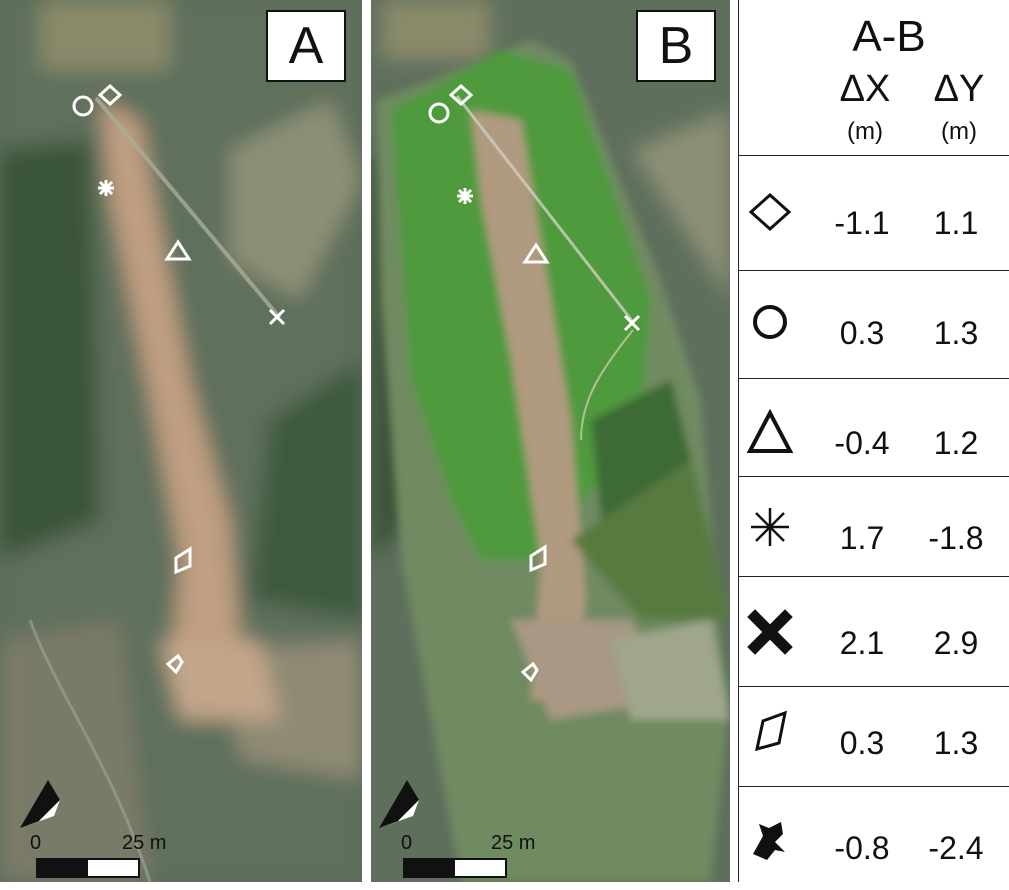 This screenshot has height=890, width=1009. I want to click on table-row: -0.8 -2.4, so click(874, 840).